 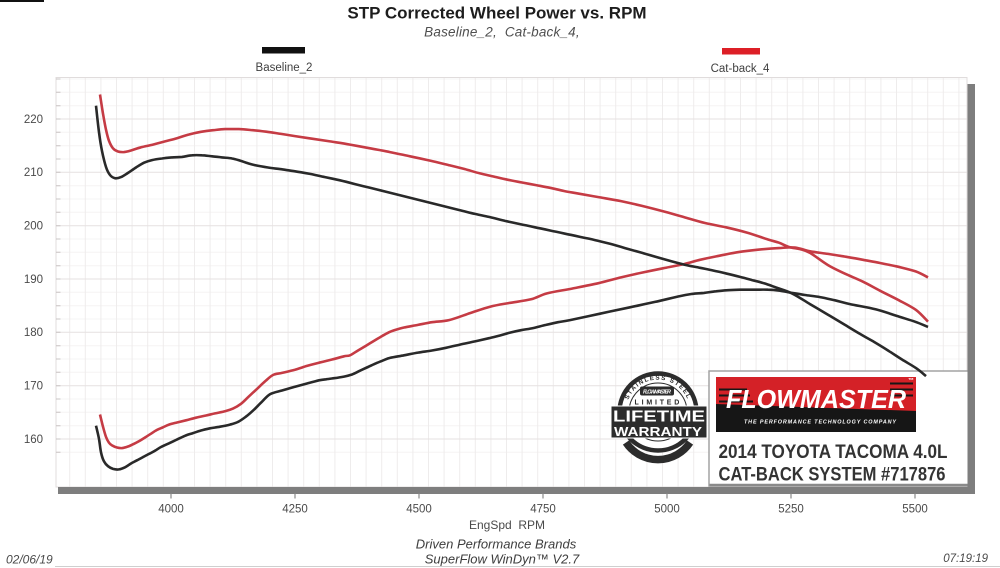 What do you see at coordinates (659, 417) in the screenshot?
I see `svg-text: LIFETIME` at bounding box center [659, 417].